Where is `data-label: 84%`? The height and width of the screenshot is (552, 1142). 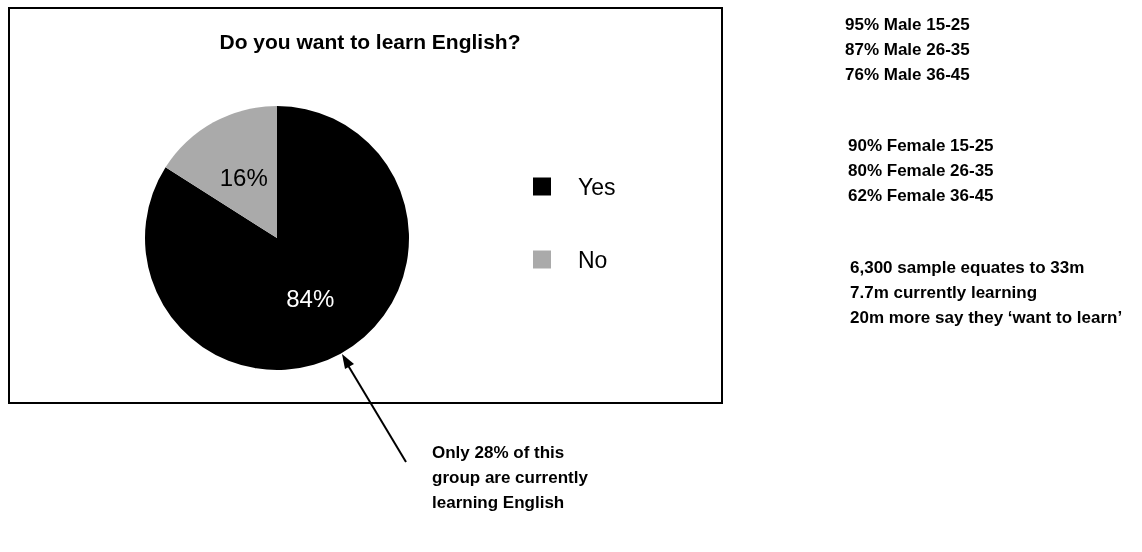 data-label: 84% is located at coordinates (310, 298).